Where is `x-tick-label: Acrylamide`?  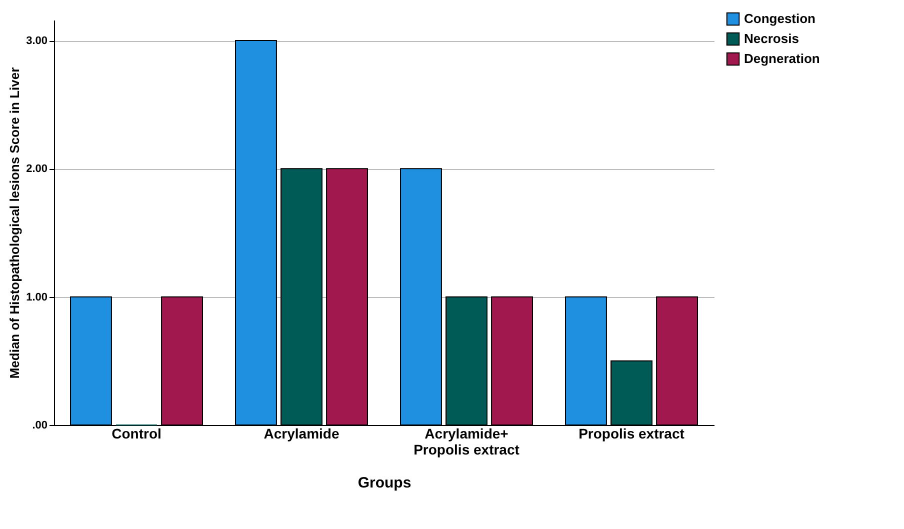
x-tick-label: Acrylamide is located at coordinates (302, 434).